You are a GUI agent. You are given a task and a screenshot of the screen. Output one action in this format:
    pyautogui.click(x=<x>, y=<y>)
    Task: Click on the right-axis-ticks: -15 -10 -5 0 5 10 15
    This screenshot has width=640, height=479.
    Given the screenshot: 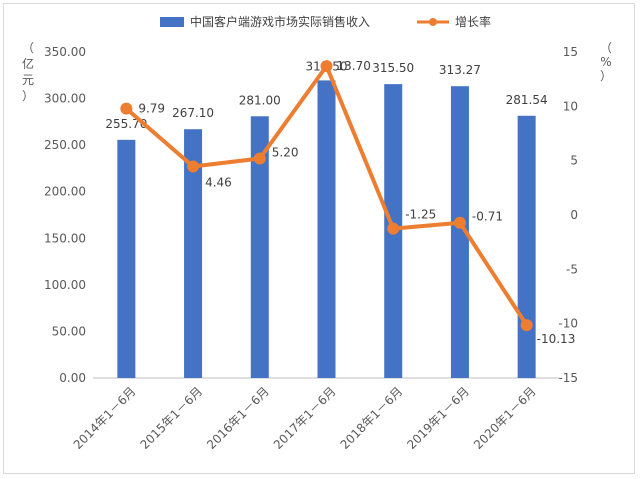 What is the action you would take?
    pyautogui.click(x=568, y=215)
    